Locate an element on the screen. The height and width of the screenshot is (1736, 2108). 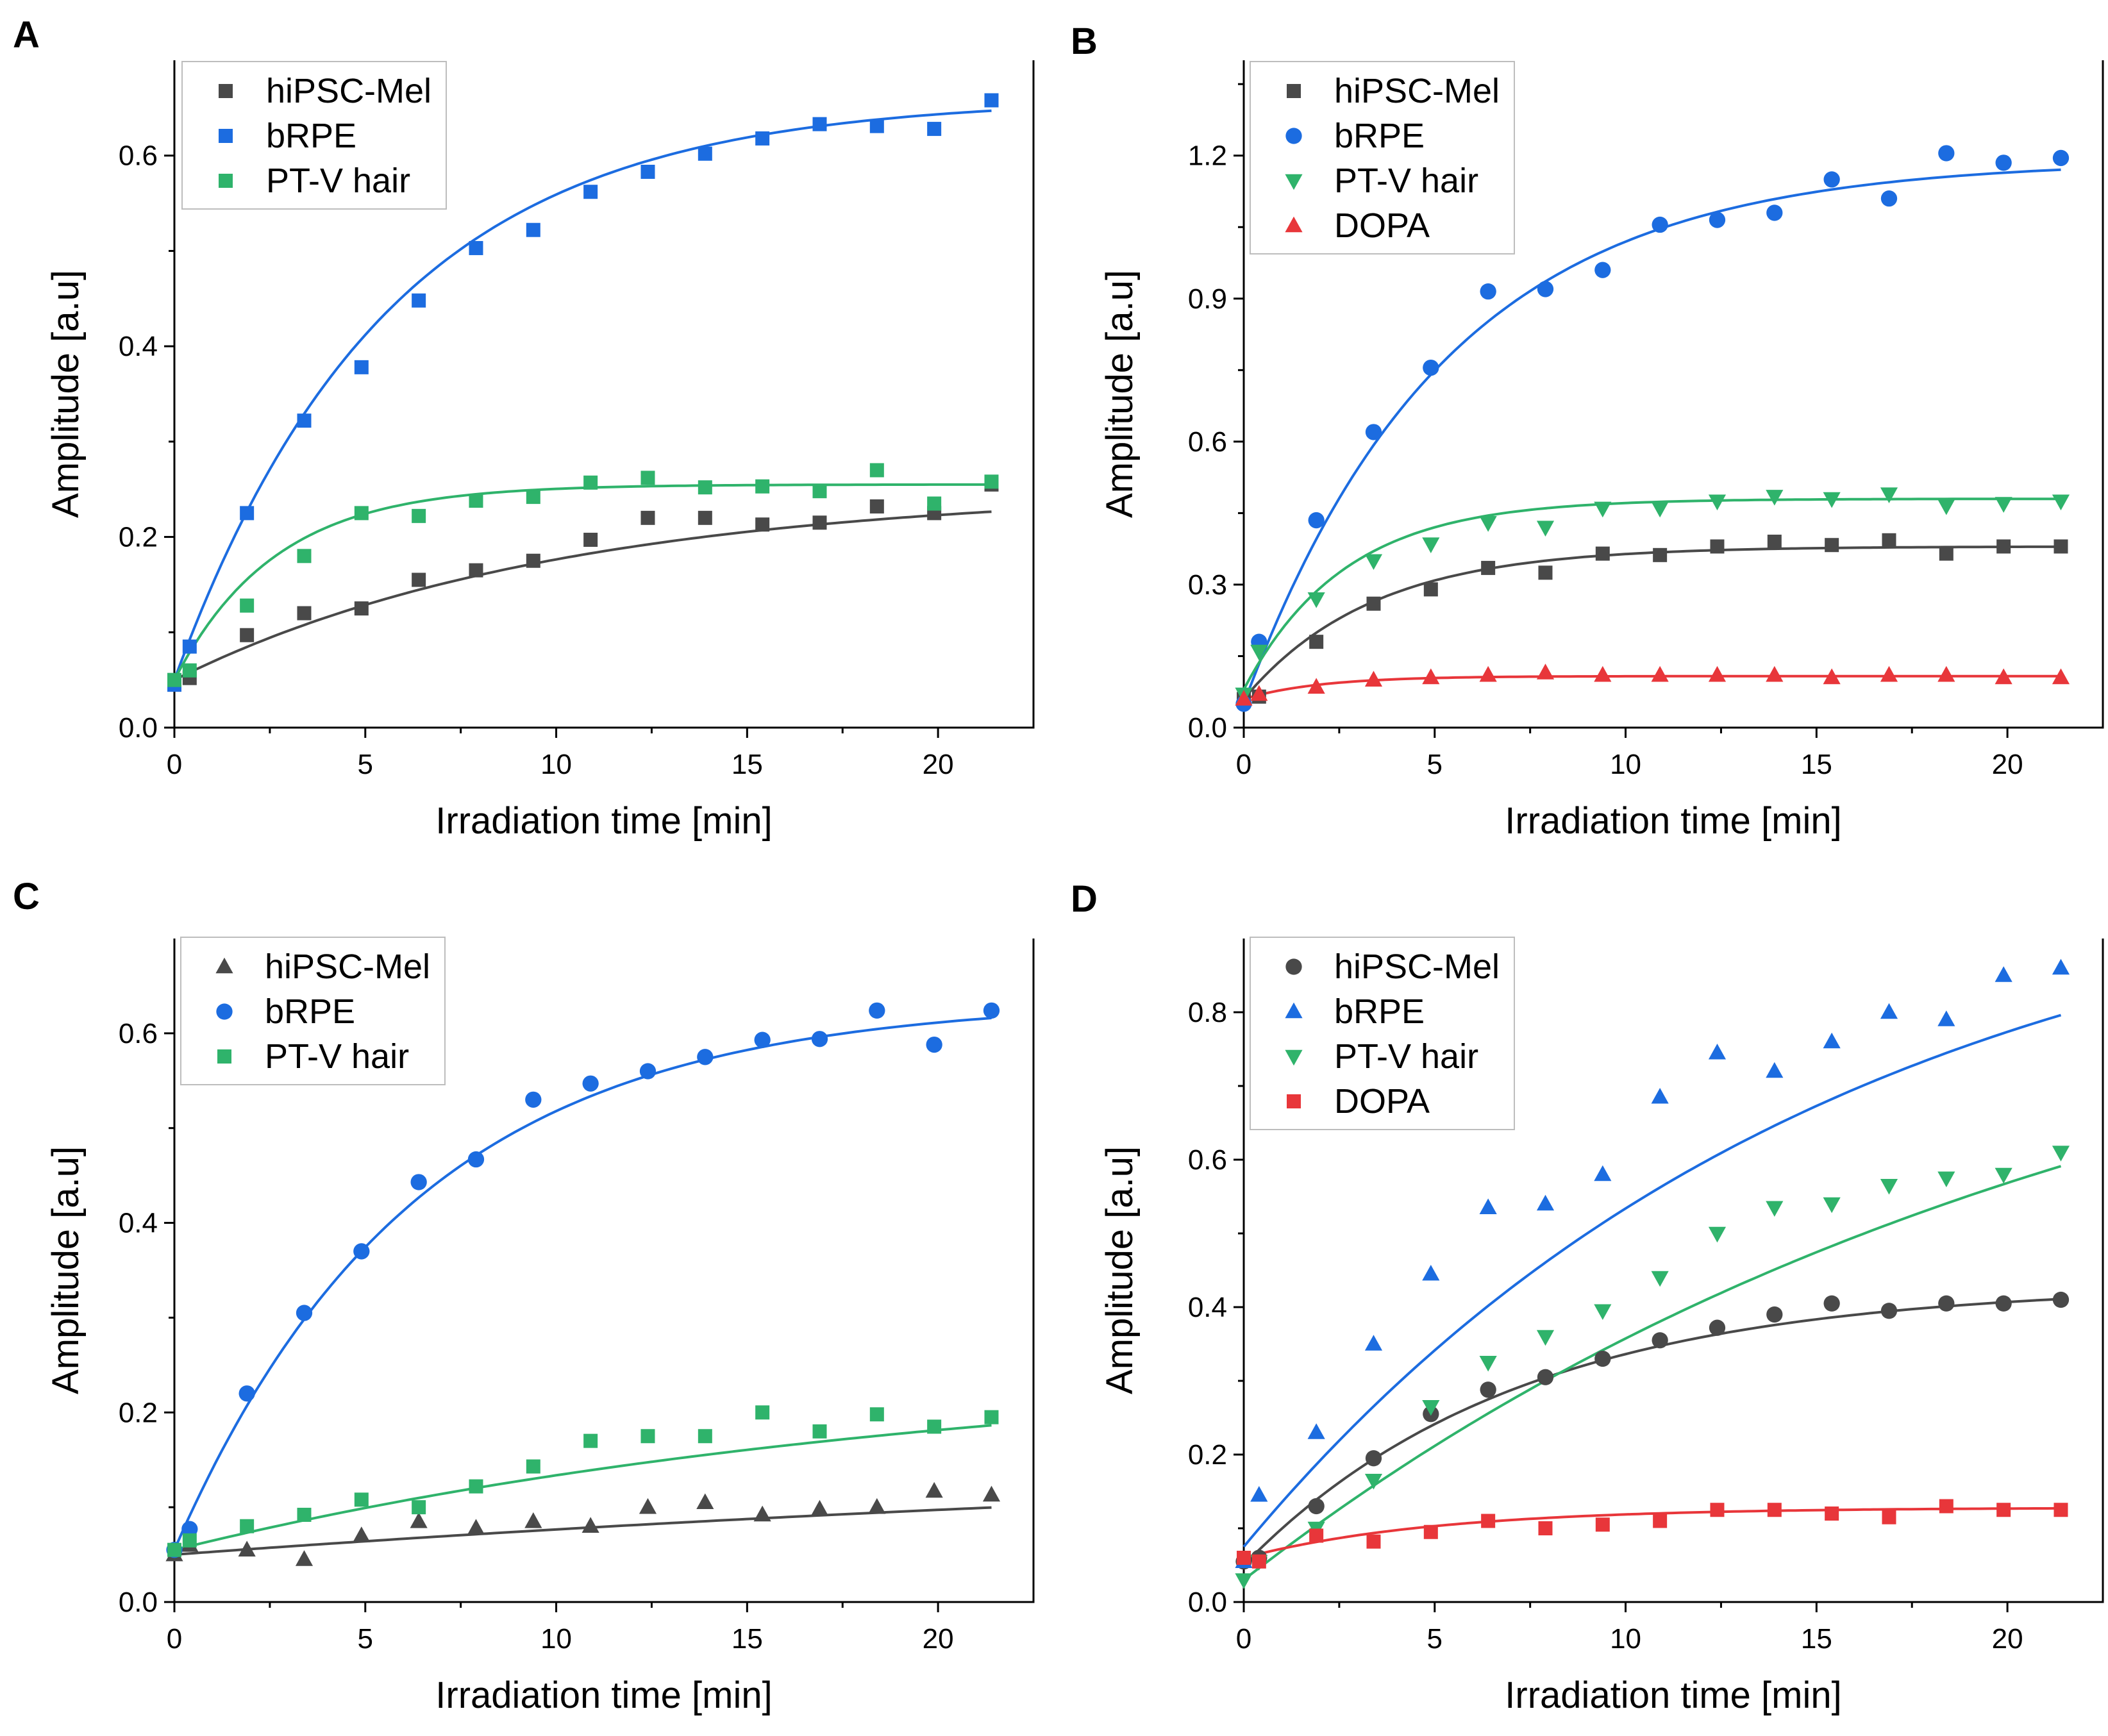
legend-b-marker-hipsc-mel is located at coordinates (1294, 91).